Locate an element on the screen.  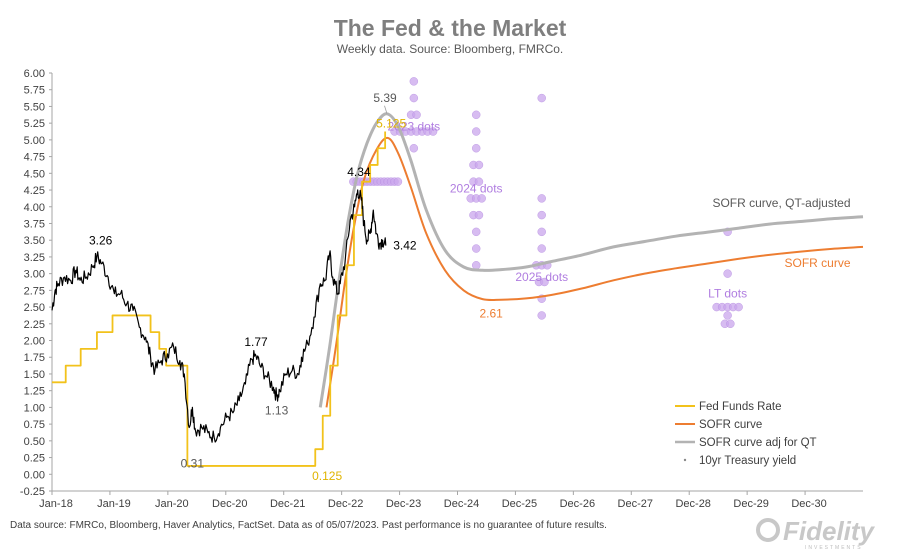
y-tick-label: 0.25 is located at coordinates (34, 459).